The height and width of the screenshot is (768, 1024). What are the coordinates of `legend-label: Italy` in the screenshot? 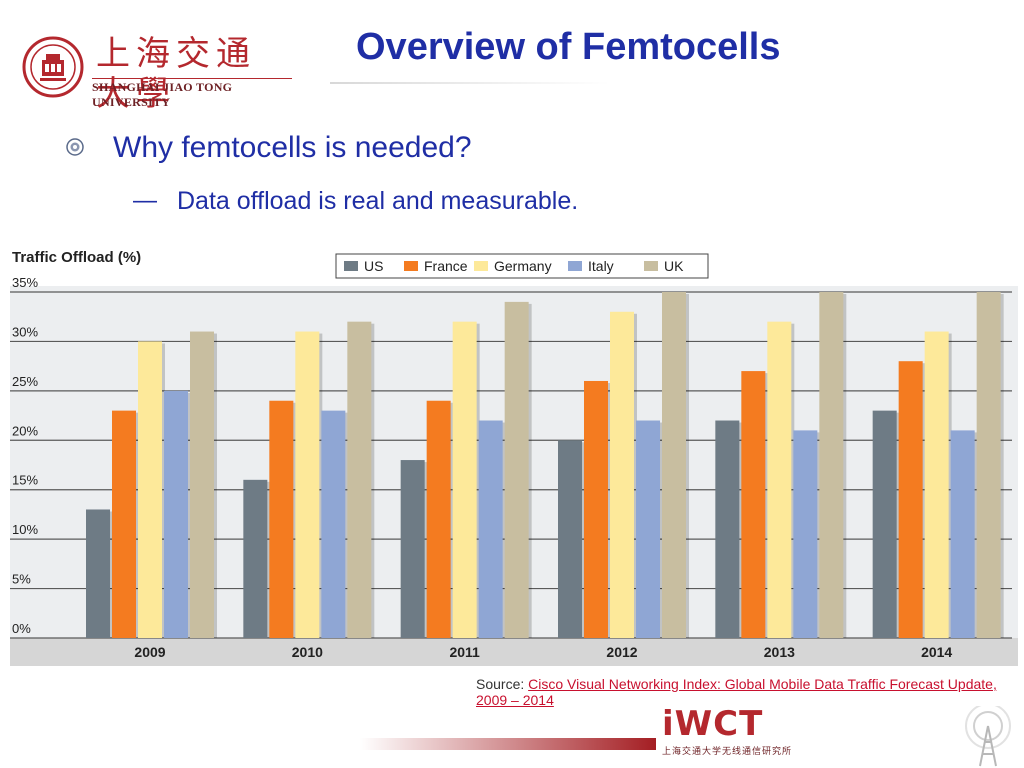 It's located at (601, 266).